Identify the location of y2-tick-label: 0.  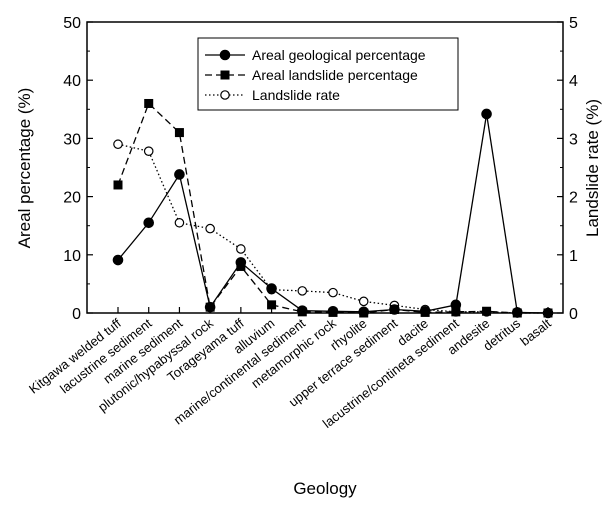
(573, 314).